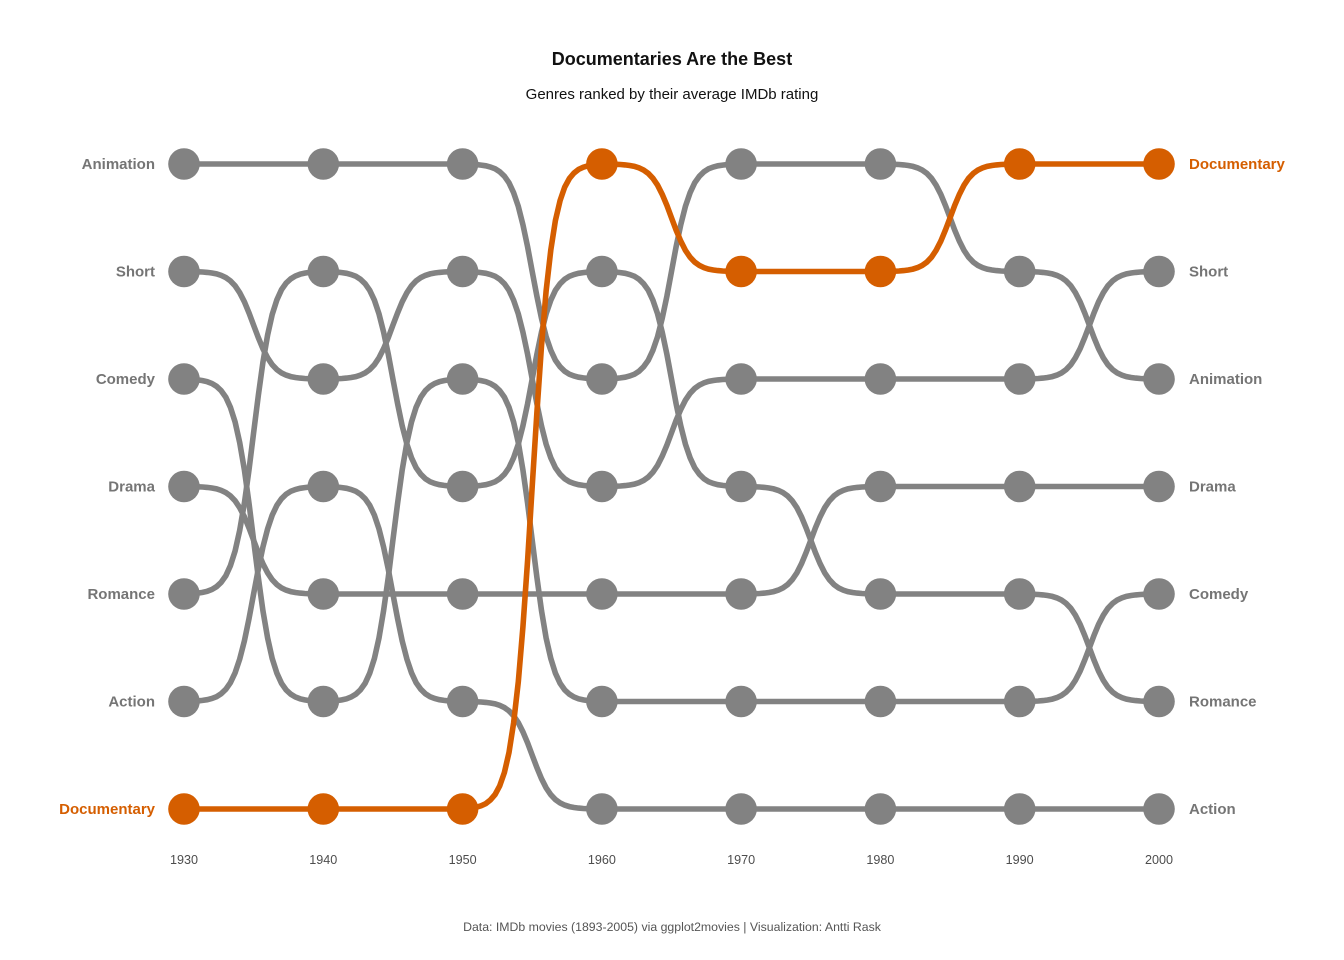 This screenshot has height=960, width=1344. What do you see at coordinates (880, 860) in the screenshot?
I see `svg-text: 1980` at bounding box center [880, 860].